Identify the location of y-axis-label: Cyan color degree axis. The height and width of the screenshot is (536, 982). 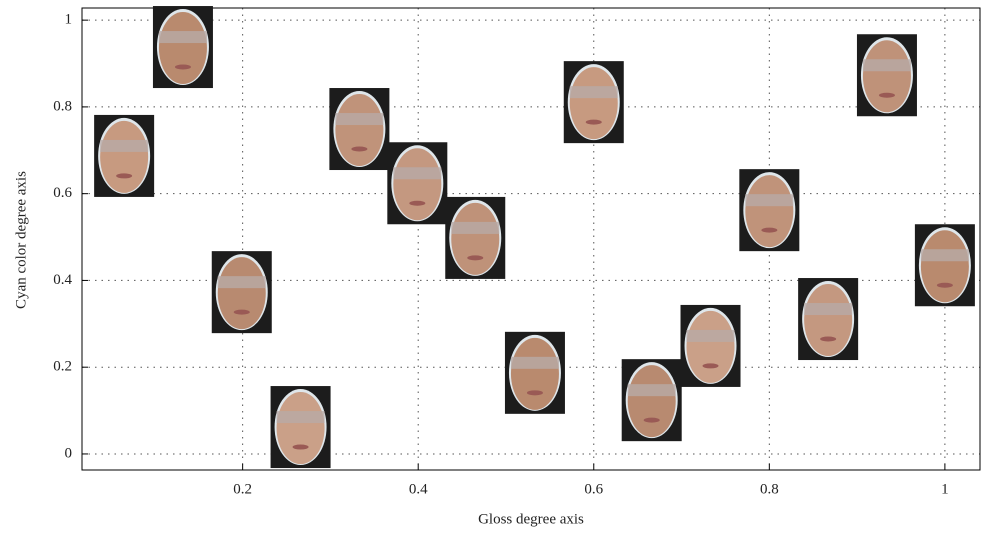
(21, 240).